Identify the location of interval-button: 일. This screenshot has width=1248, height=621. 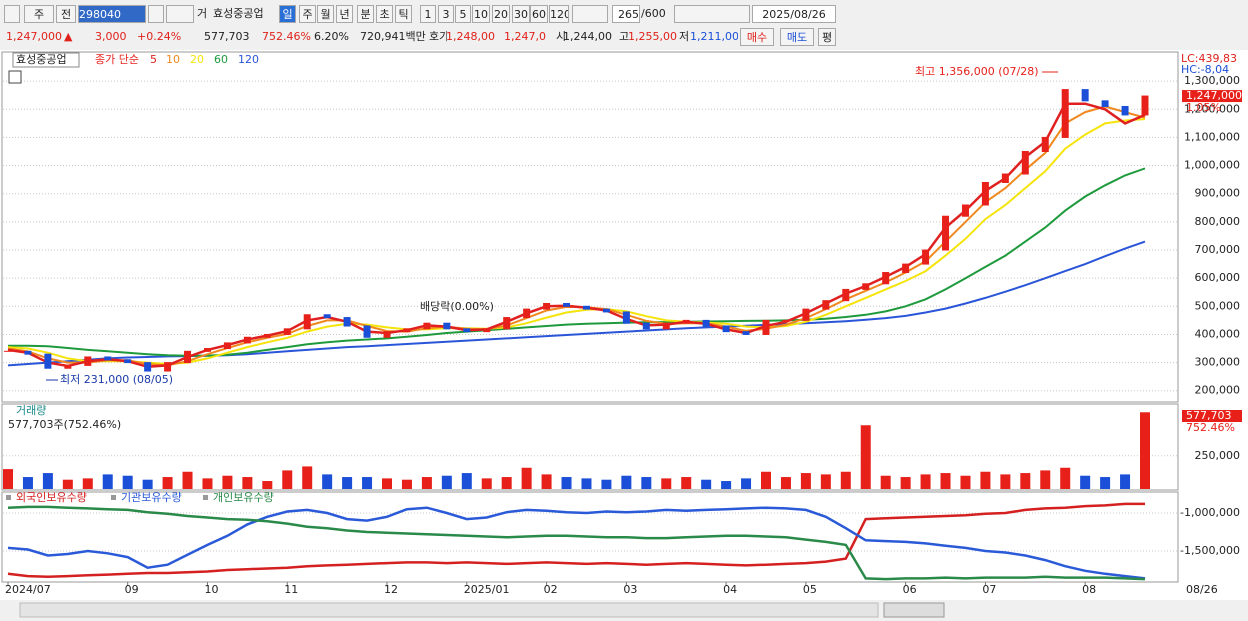
(287, 14).